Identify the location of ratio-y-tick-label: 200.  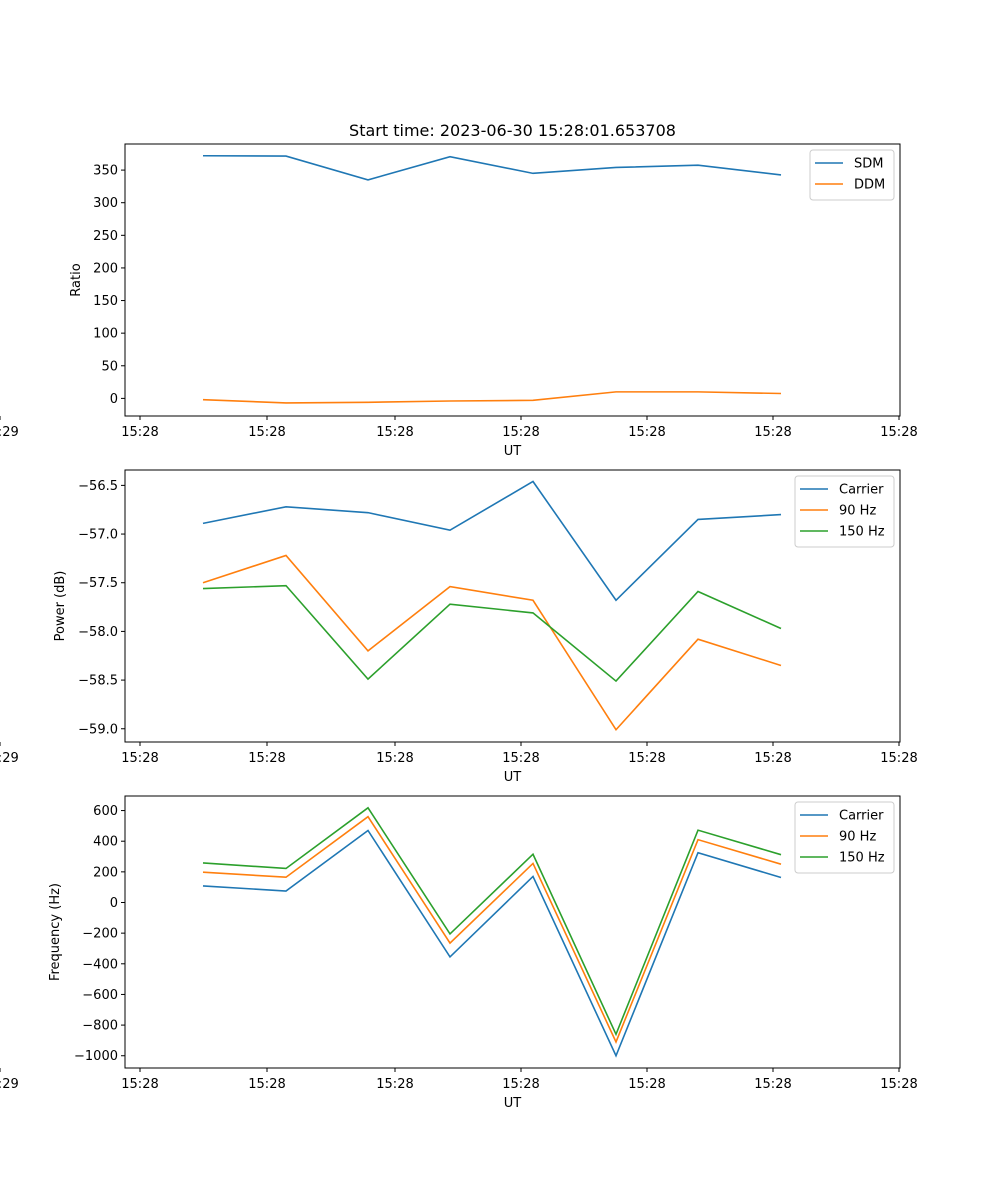
(105, 268).